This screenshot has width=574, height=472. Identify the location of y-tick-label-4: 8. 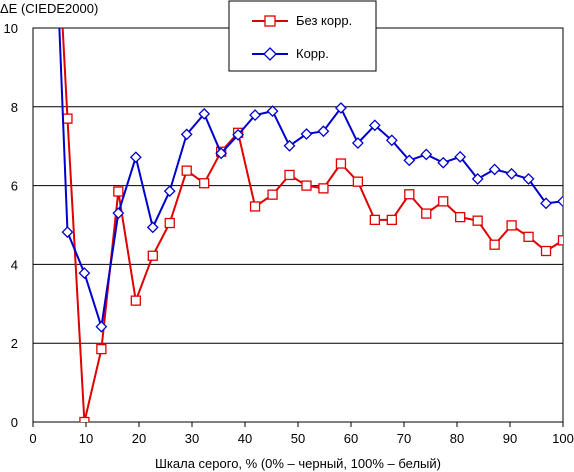
(14, 107).